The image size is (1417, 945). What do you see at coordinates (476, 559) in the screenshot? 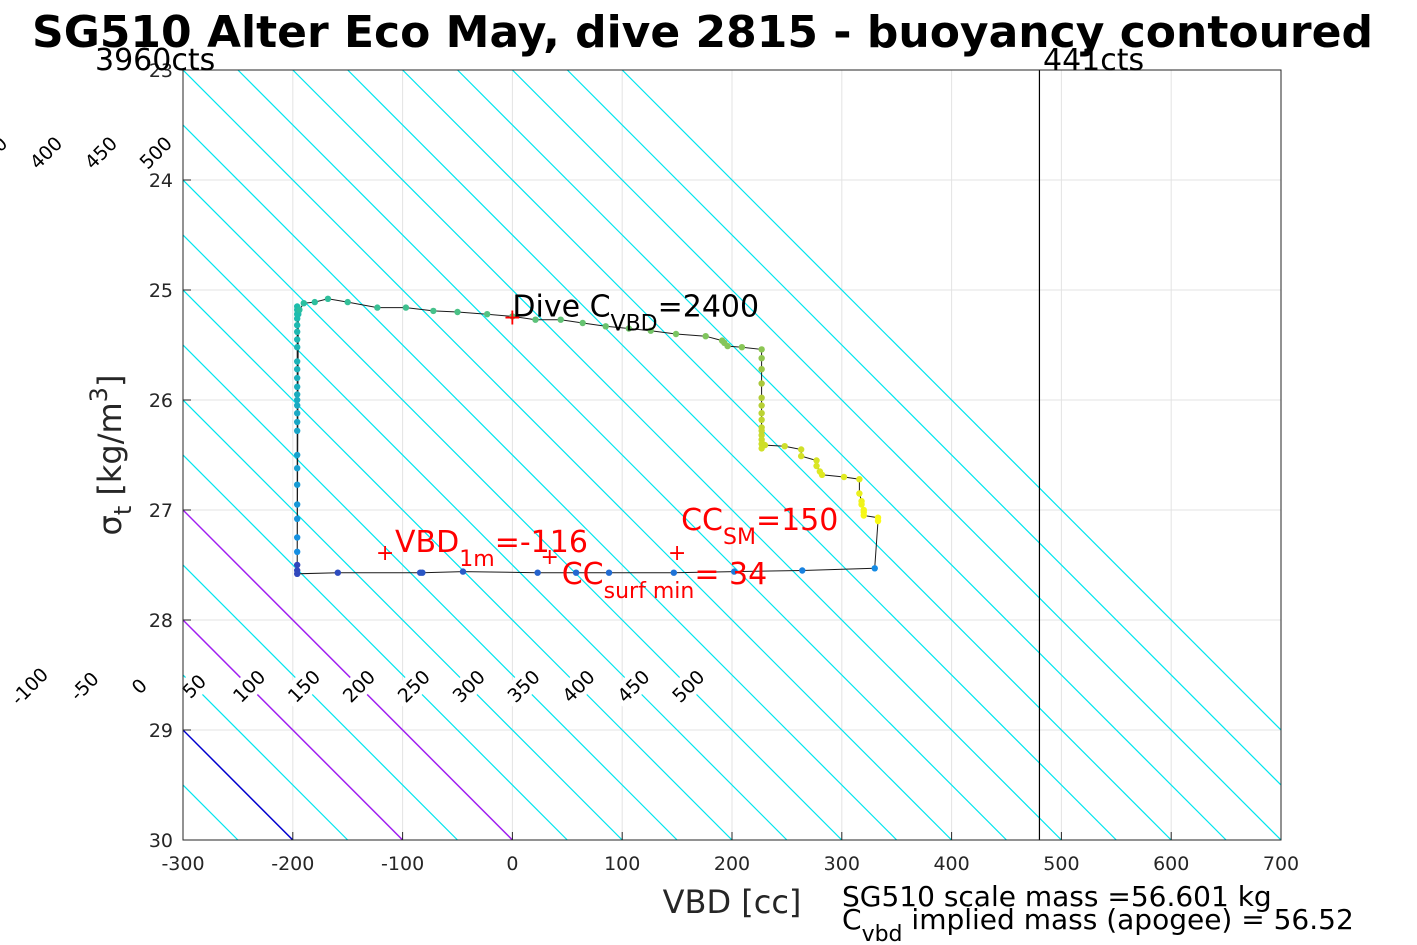
I see `annotation-1-sub: 1m` at bounding box center [476, 559].